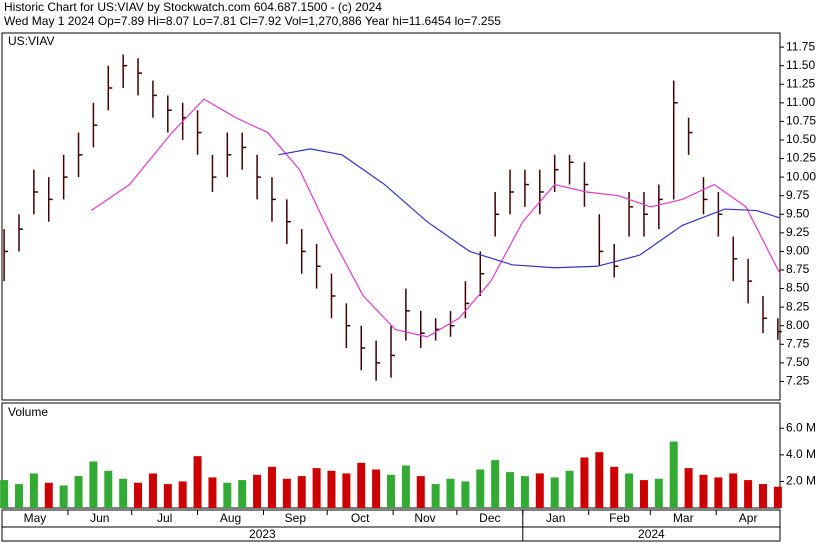 The width and height of the screenshot is (830, 543). Describe the element at coordinates (424, 518) in the screenshot. I see `x-tick-label: Nov` at that location.